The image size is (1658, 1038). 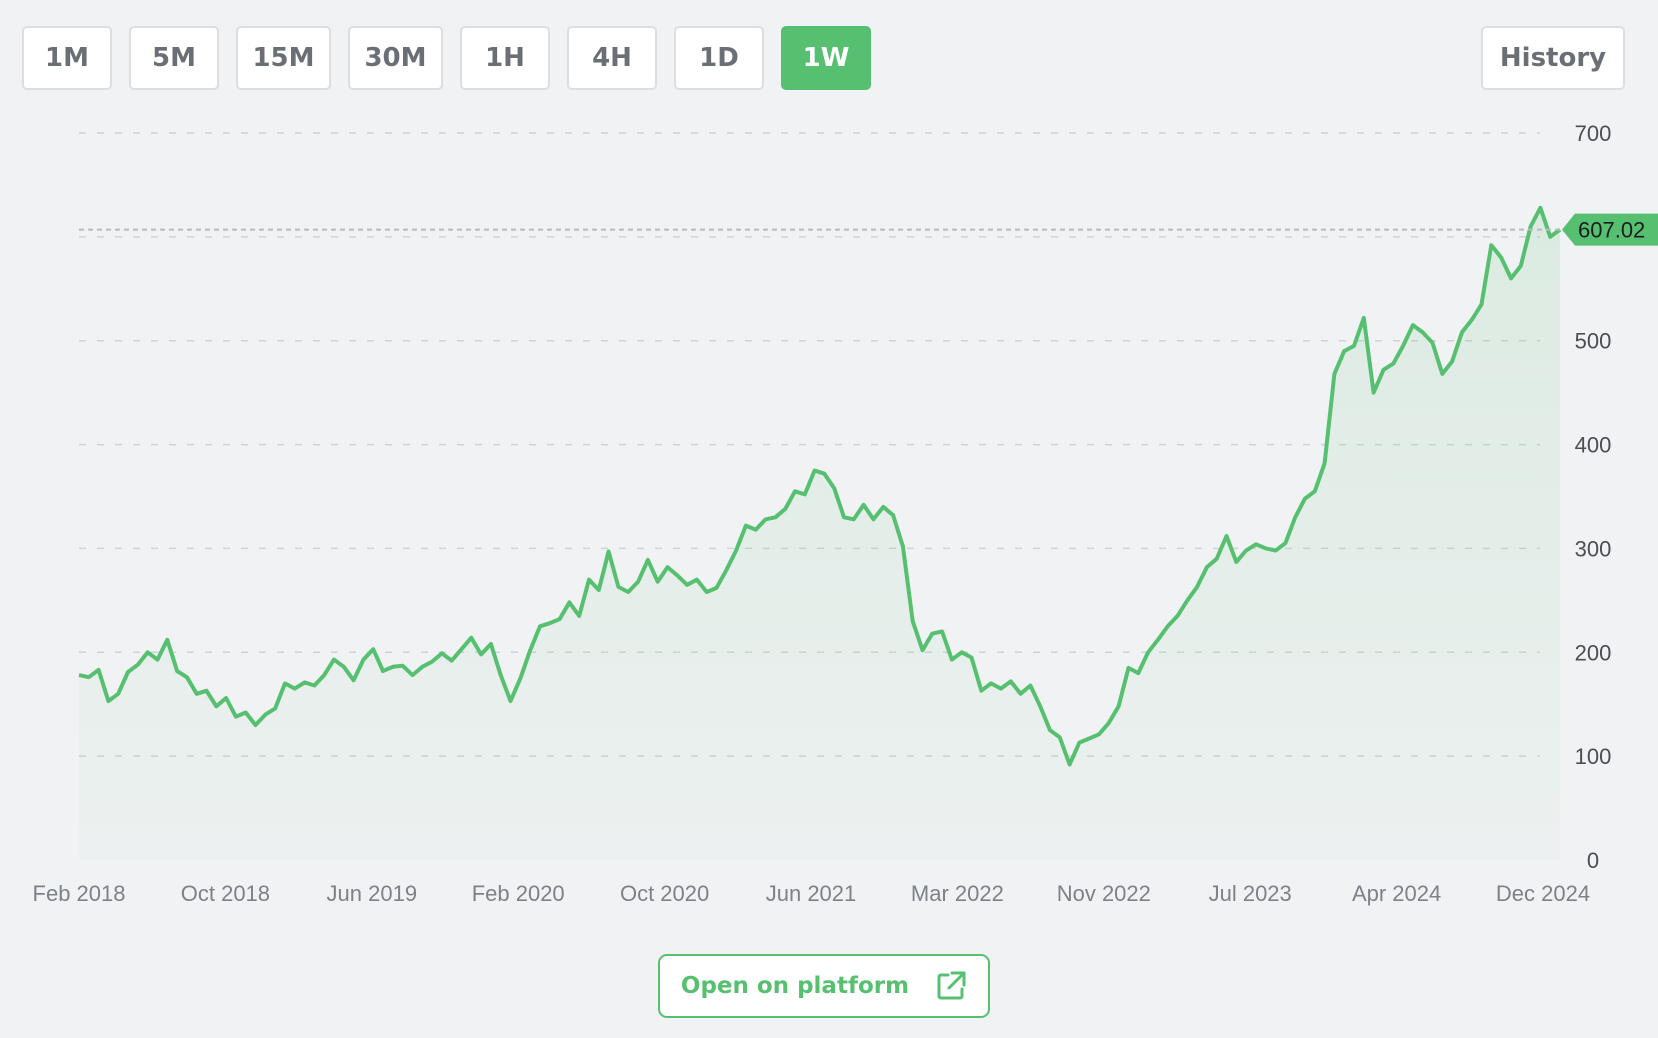 I want to click on x-tick-label: Jul 2023, so click(x=1250, y=893).